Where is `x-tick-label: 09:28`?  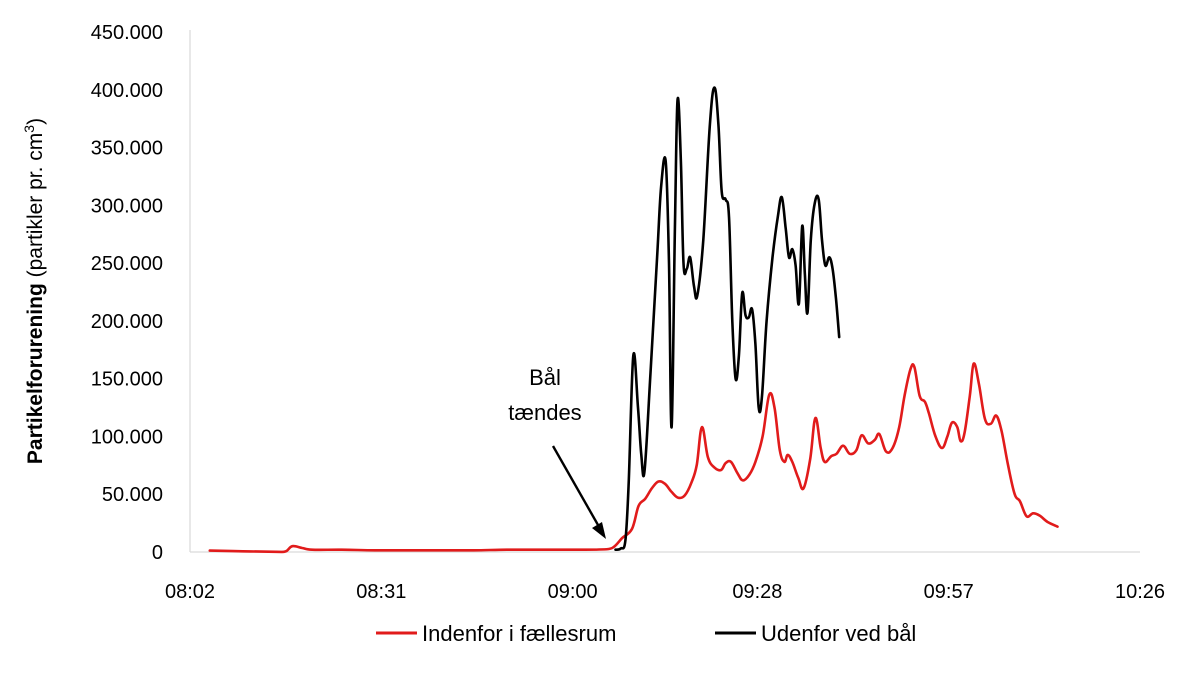 x-tick-label: 09:28 is located at coordinates (757, 592).